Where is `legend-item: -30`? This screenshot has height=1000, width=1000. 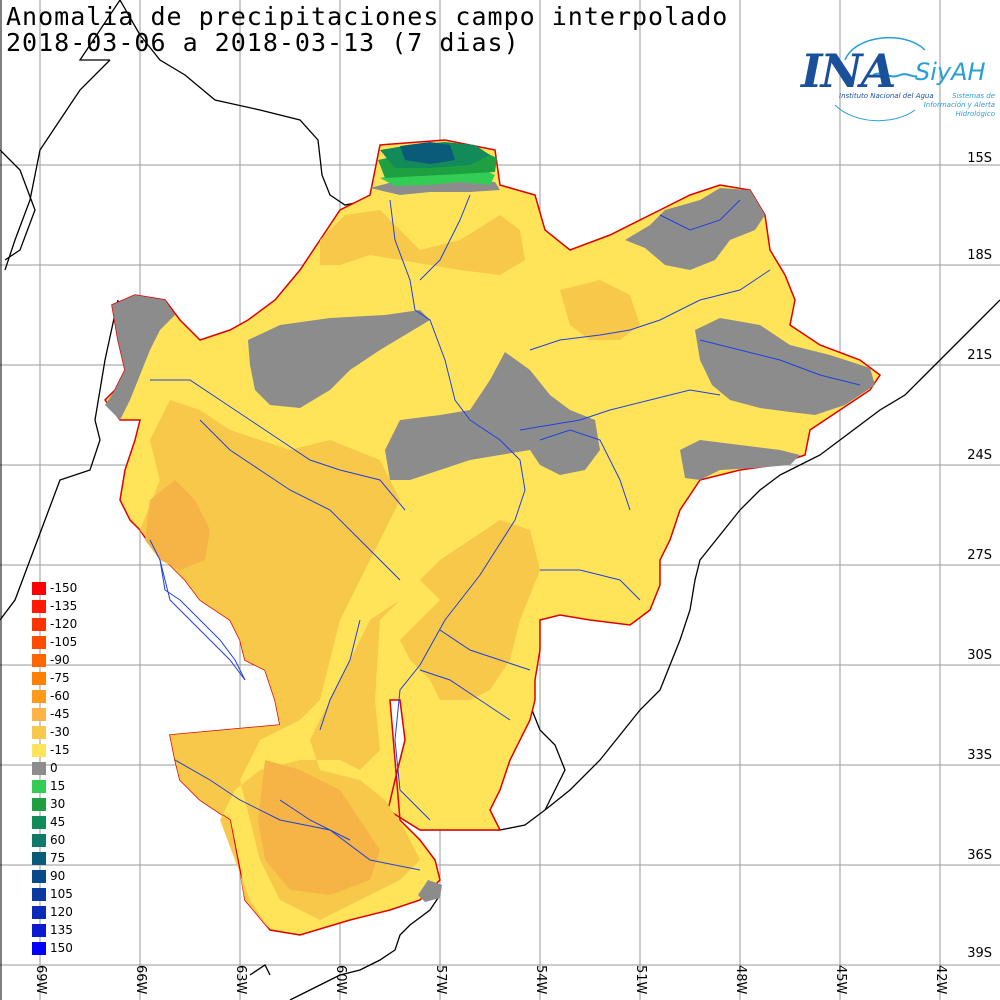 legend-item: -30 is located at coordinates (72, 733).